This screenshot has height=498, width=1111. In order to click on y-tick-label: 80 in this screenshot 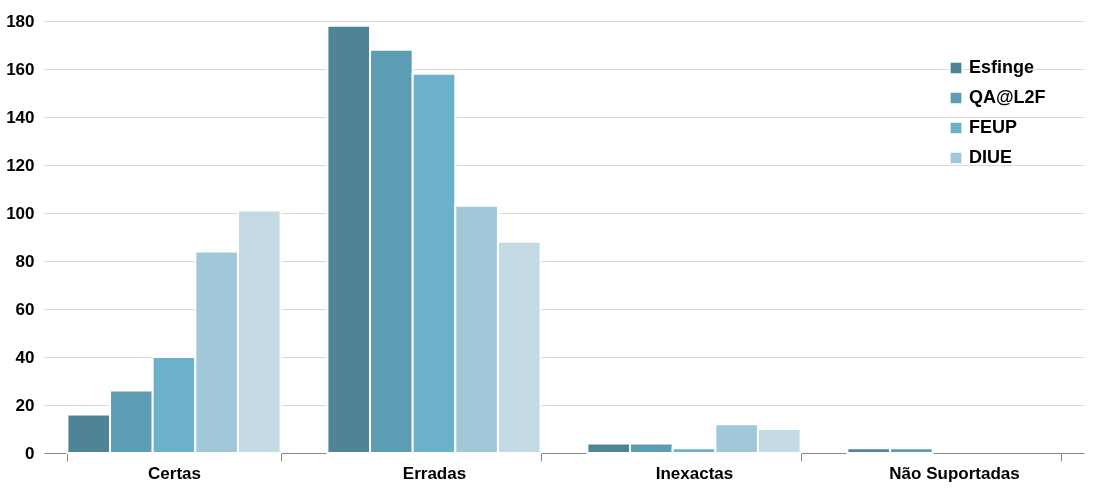, I will do `click(25, 261)`.